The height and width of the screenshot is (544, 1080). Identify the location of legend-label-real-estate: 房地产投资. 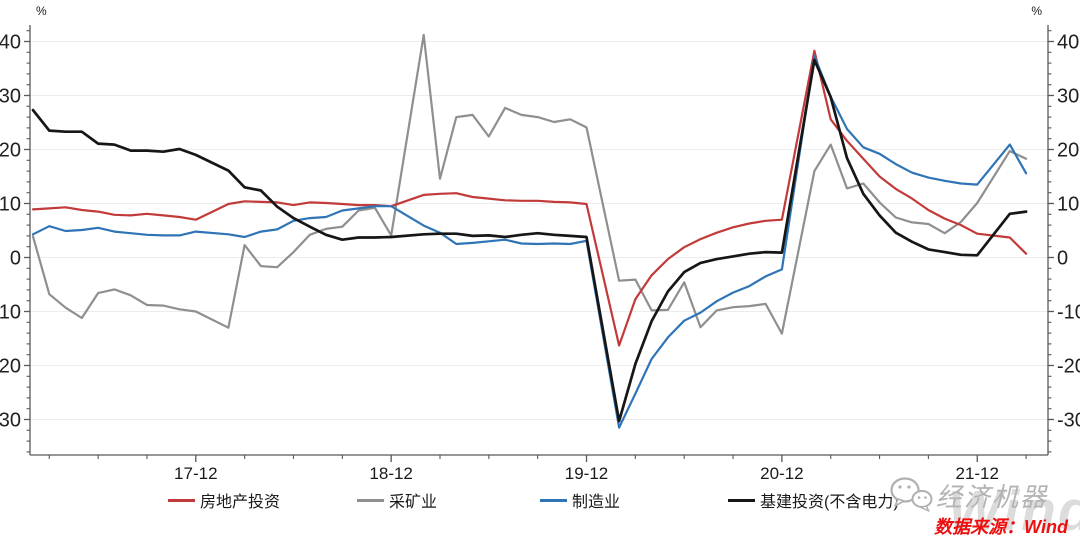
(240, 502).